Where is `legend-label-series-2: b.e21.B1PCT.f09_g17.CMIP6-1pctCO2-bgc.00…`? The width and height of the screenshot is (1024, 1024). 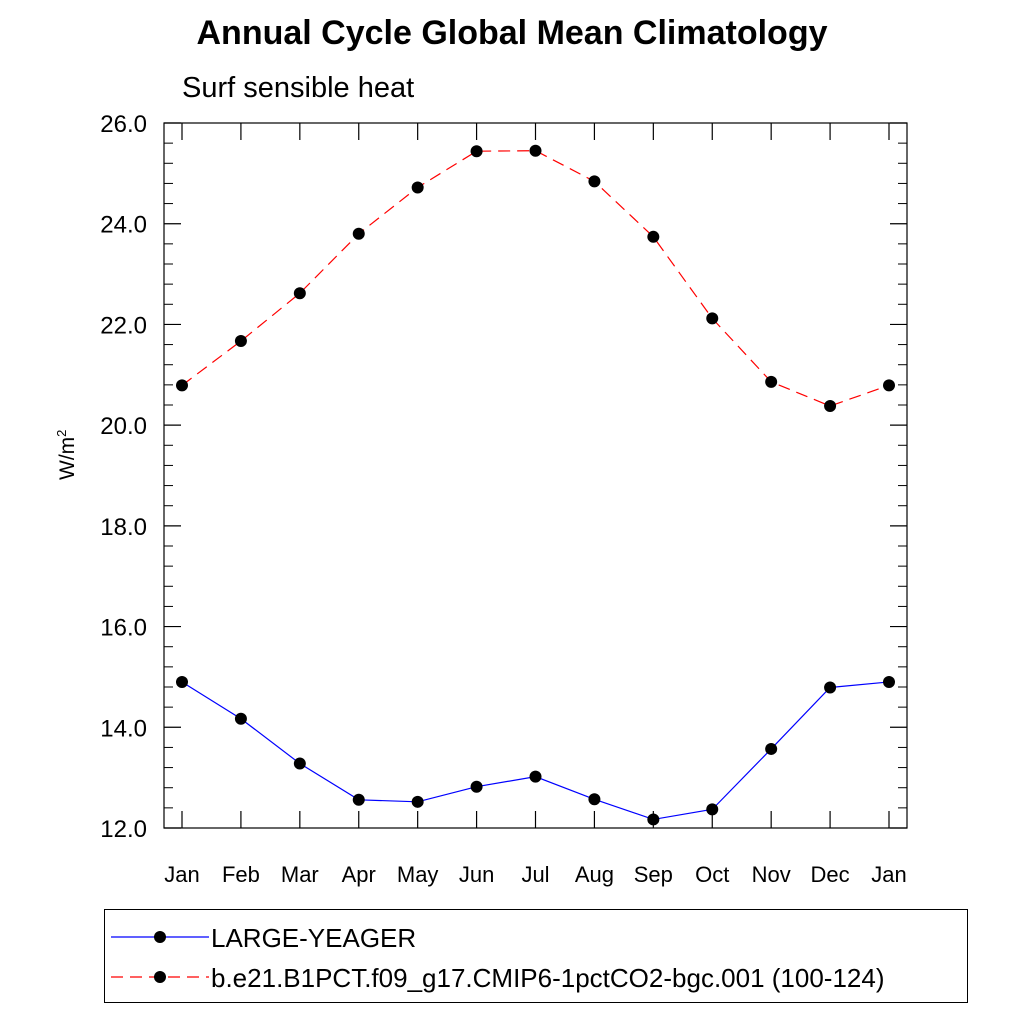
legend-label-series-2: b.e21.B1PCT.f09_g17.CMIP6-1pctCO2-bgc.00… is located at coordinates (548, 978).